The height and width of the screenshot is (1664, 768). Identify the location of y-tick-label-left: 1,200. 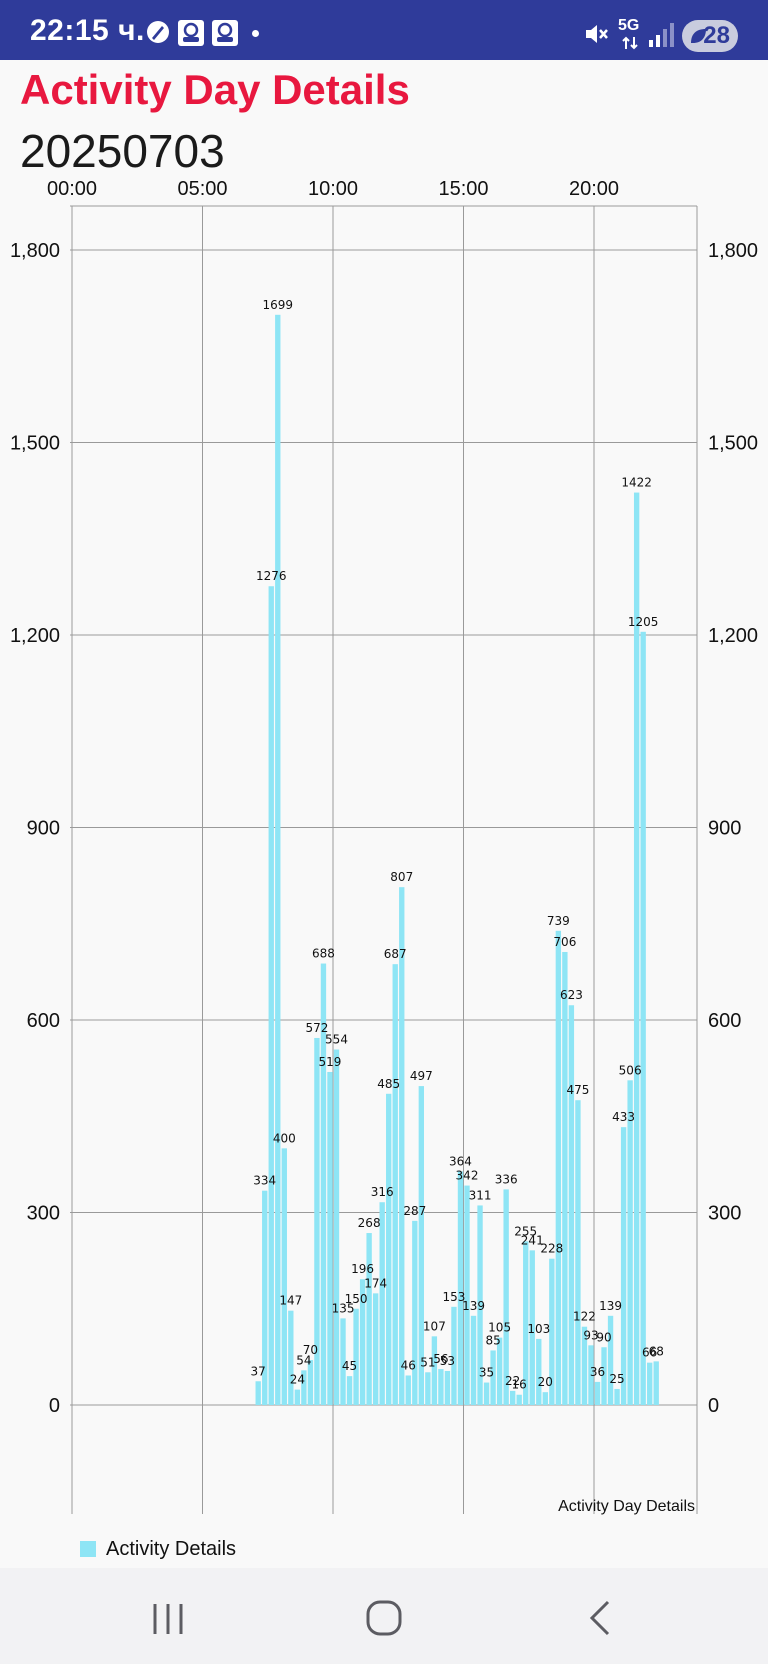
(35, 636).